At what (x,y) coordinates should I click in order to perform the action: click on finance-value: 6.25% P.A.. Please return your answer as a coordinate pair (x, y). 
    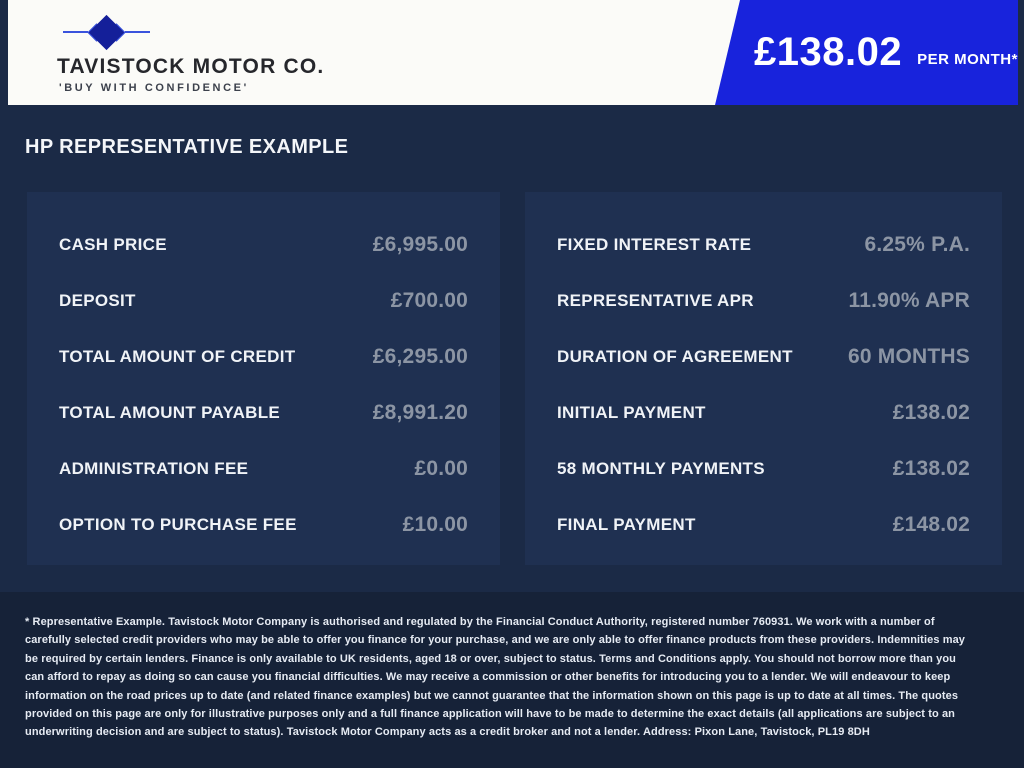
    Looking at the image, I should click on (917, 244).